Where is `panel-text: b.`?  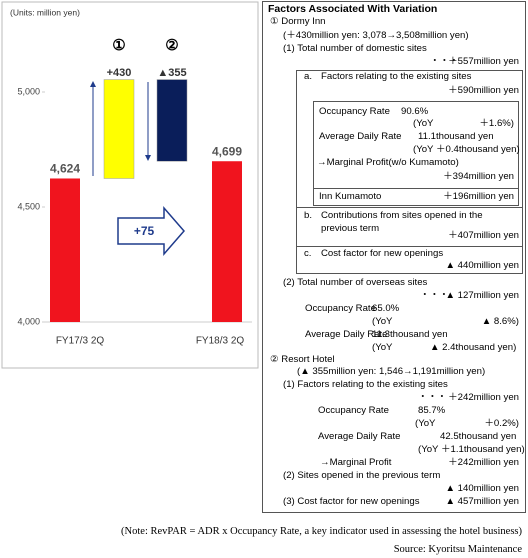
panel-text: b. is located at coordinates (308, 215).